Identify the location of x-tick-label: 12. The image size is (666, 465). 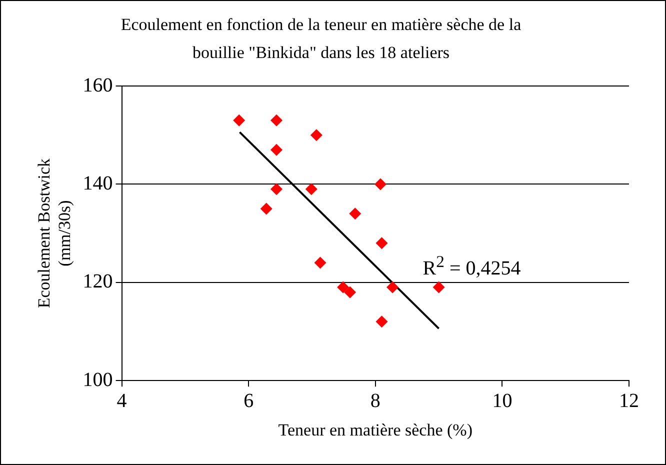
(629, 401).